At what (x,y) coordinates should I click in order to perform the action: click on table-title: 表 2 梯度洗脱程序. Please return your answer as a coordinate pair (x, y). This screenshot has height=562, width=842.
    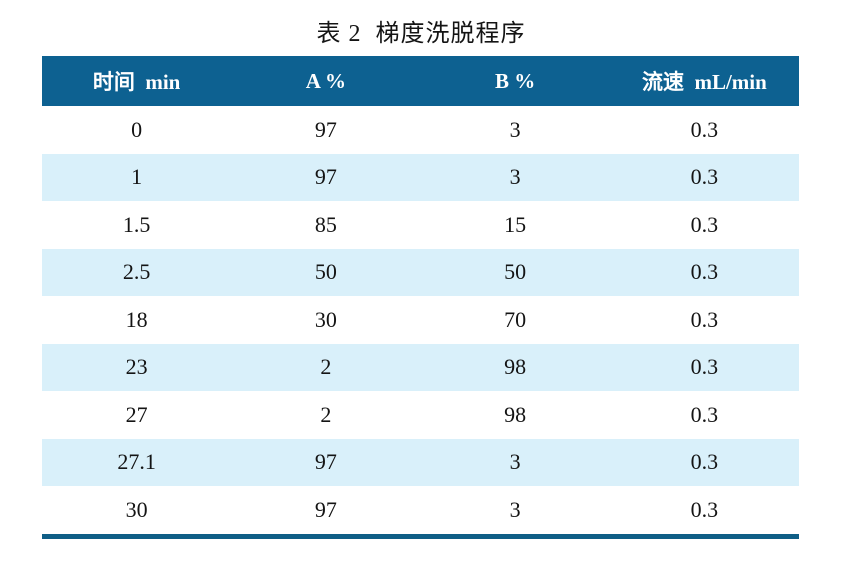
    Looking at the image, I should click on (421, 34).